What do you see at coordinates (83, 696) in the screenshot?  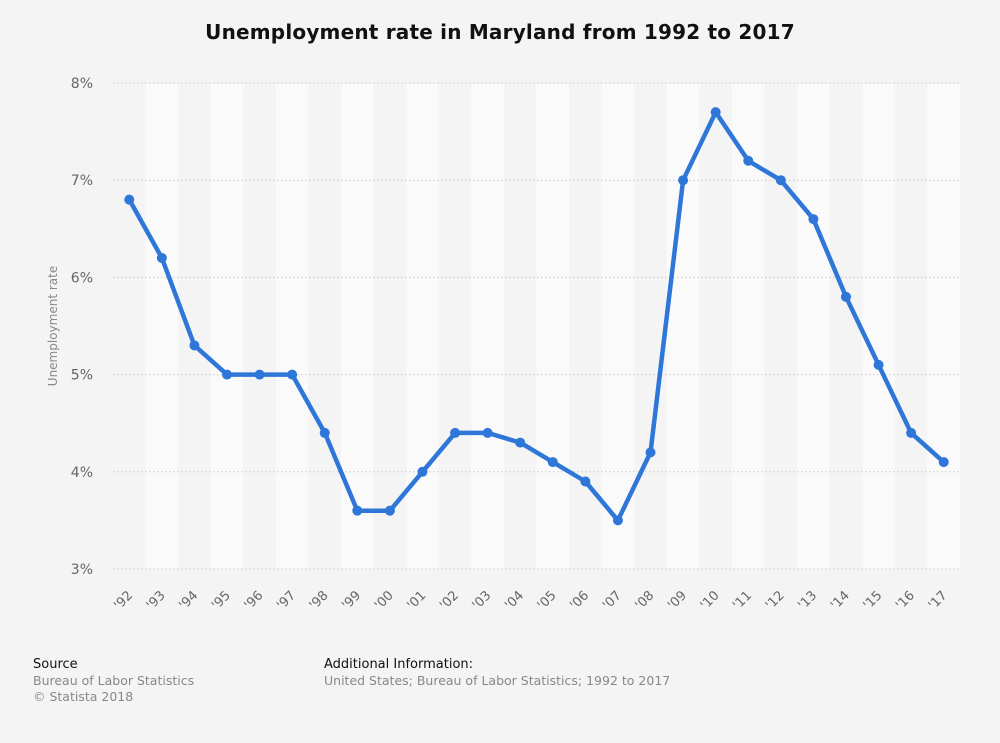 I see `copyright-line: © Statista 2018` at bounding box center [83, 696].